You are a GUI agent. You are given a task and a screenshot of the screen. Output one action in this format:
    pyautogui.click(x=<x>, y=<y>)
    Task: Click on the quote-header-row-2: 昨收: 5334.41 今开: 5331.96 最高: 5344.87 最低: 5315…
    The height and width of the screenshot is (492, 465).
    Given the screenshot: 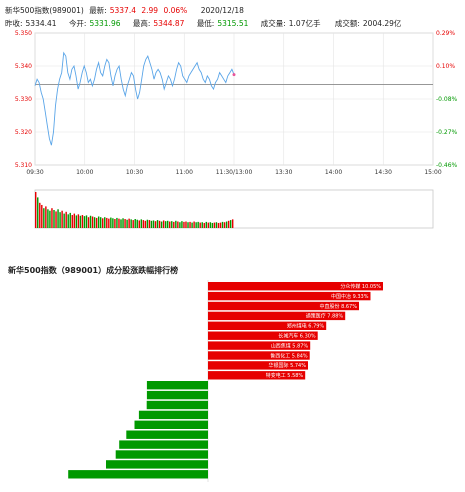 What is the action you would take?
    pyautogui.click(x=204, y=23)
    